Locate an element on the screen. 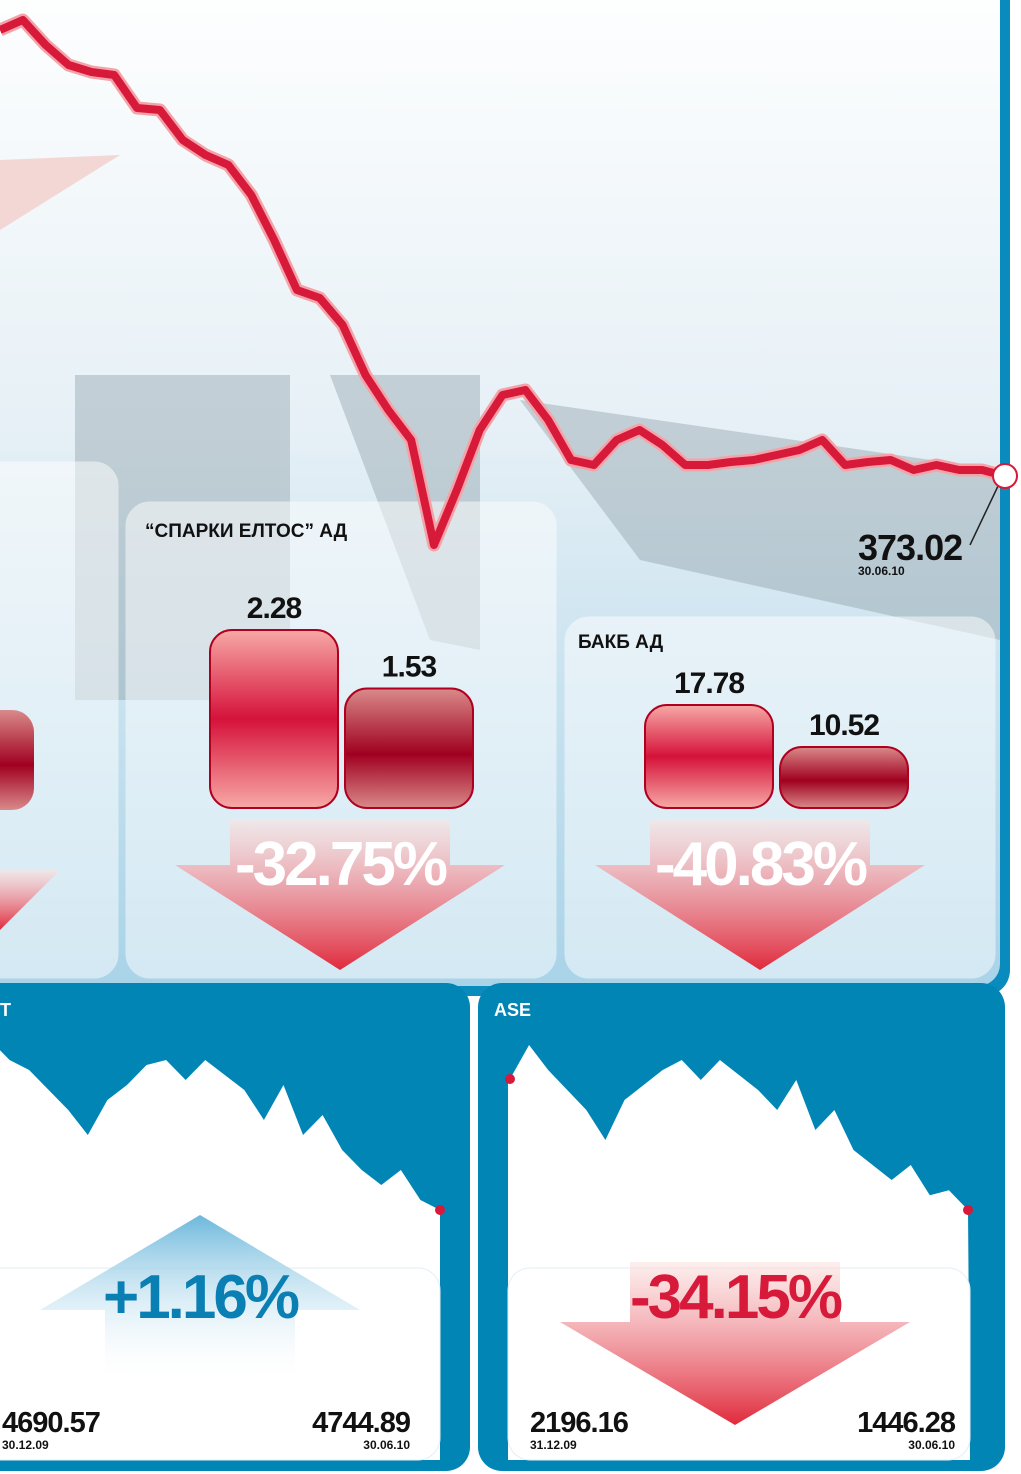 This screenshot has height=1474, width=1021. end-value: 4744.89 is located at coordinates (361, 1423).